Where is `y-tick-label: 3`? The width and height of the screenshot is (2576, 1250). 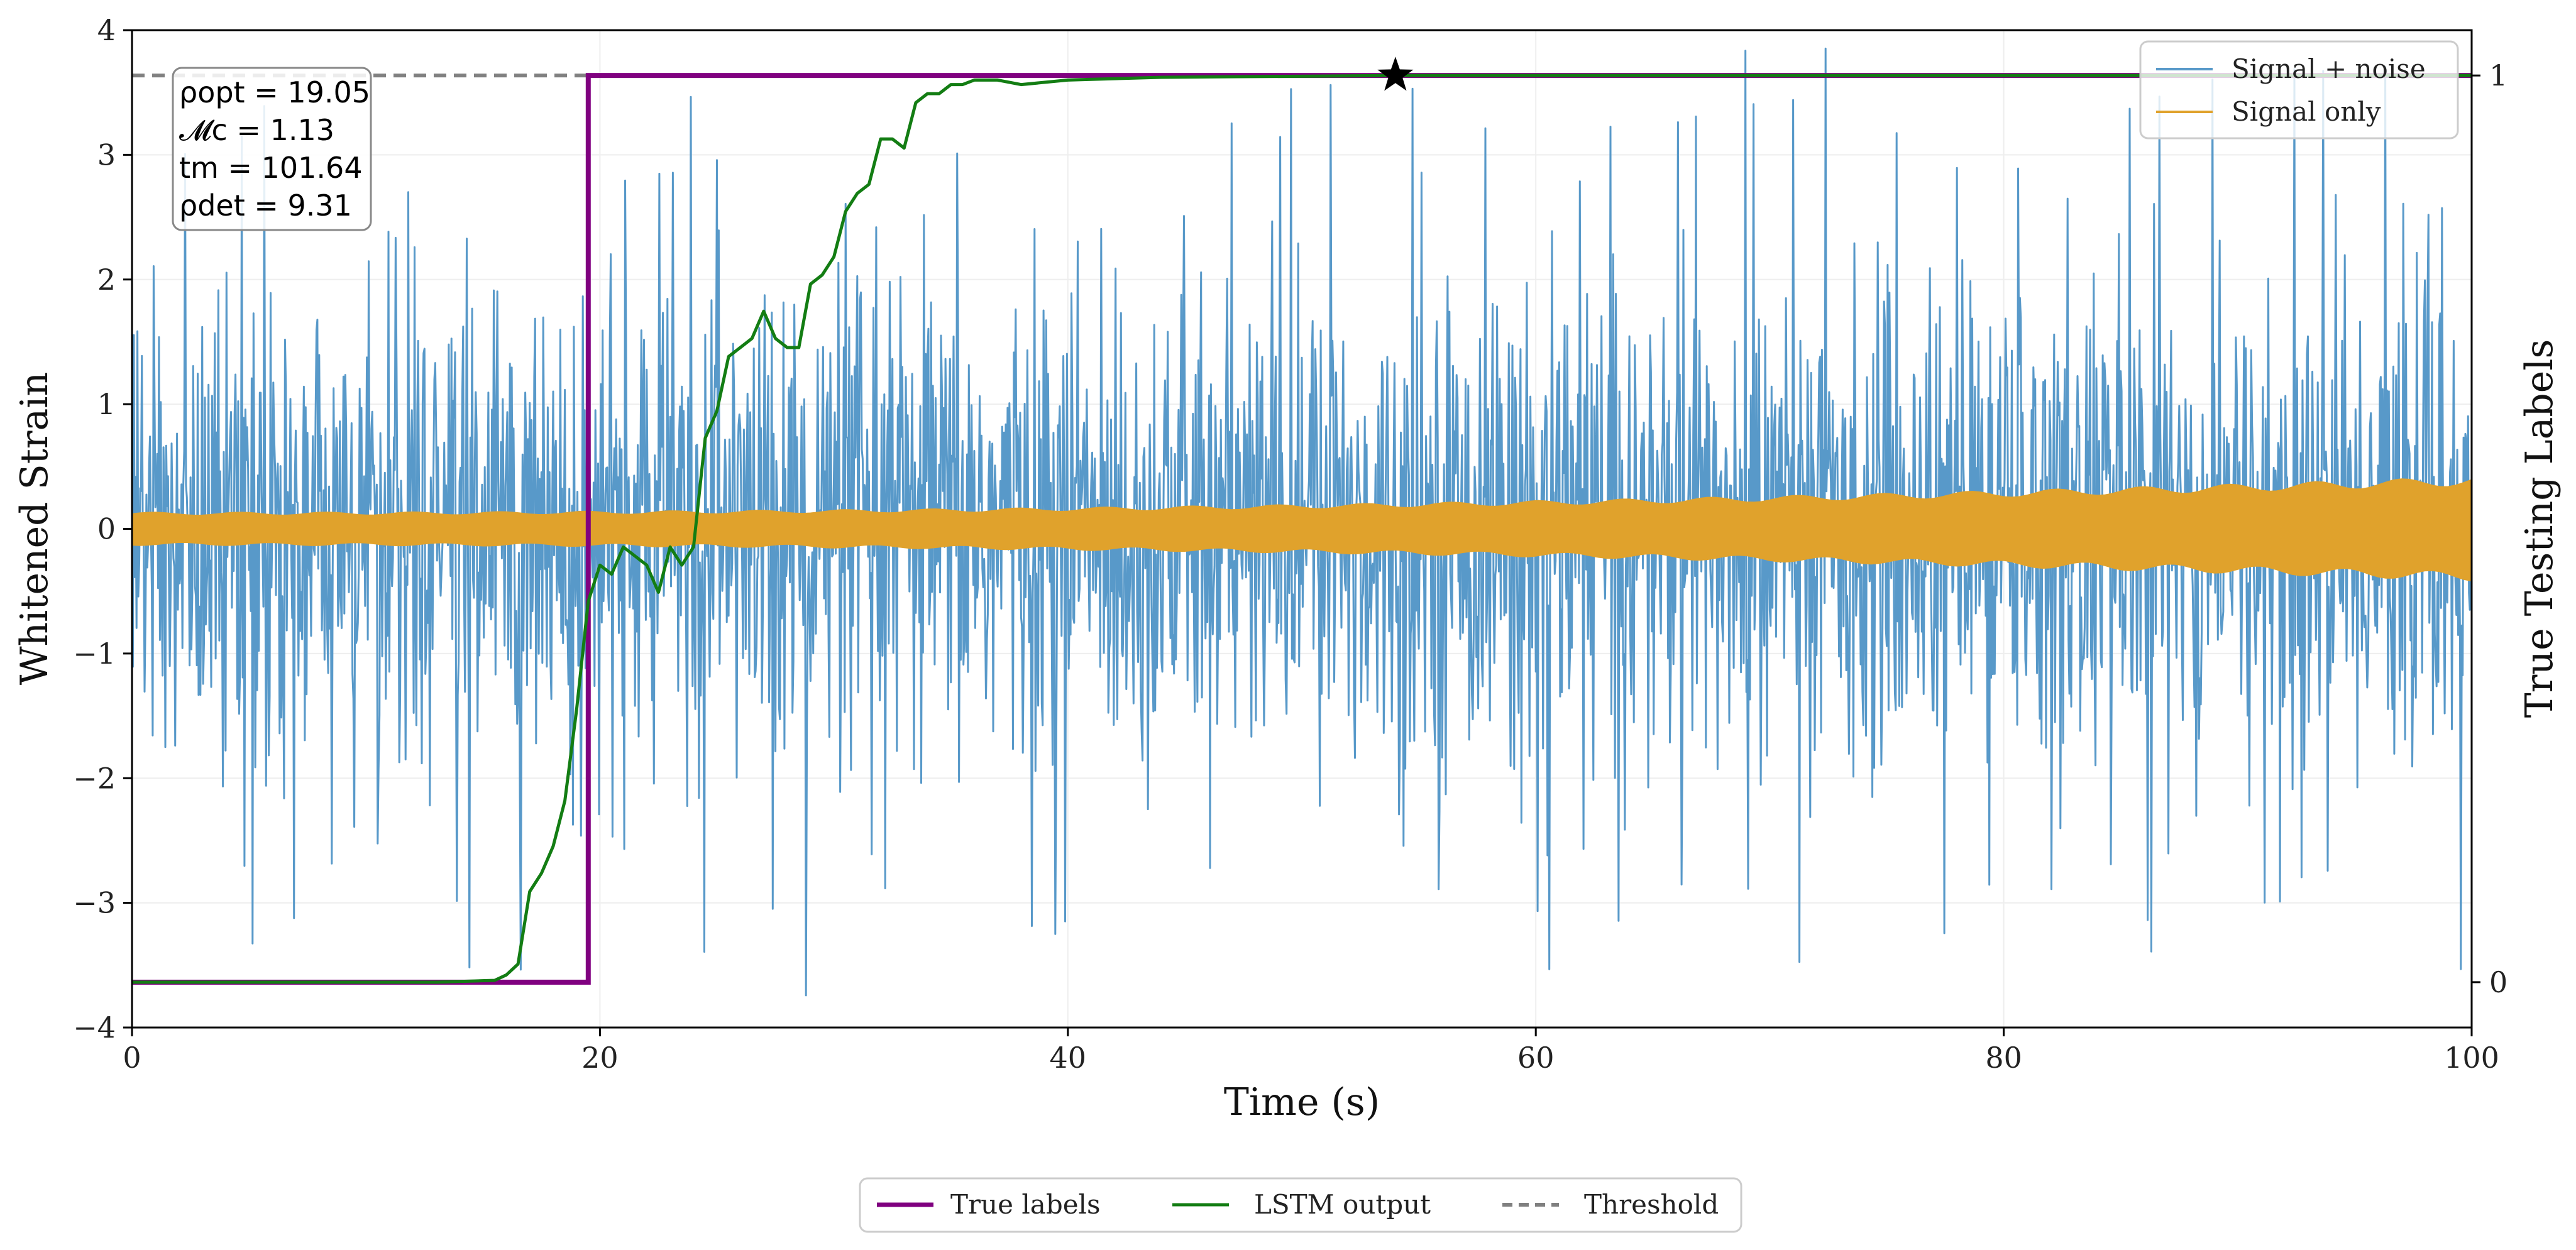
y-tick-label: 3 is located at coordinates (106, 155).